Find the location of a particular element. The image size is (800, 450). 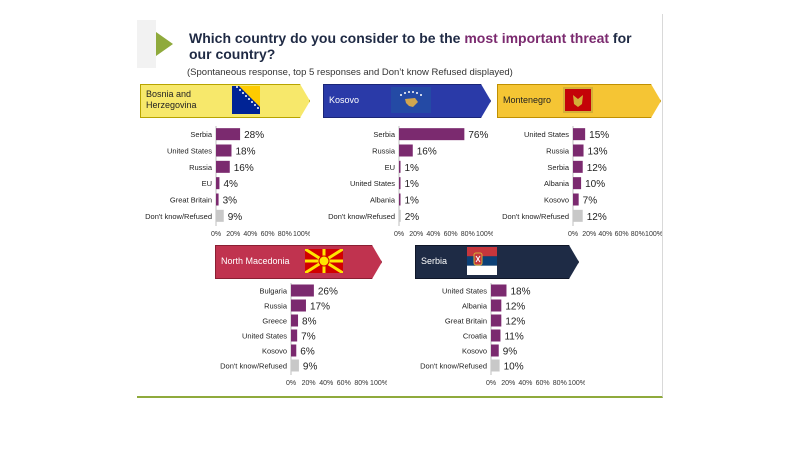

data-label: 76% is located at coordinates (478, 135).